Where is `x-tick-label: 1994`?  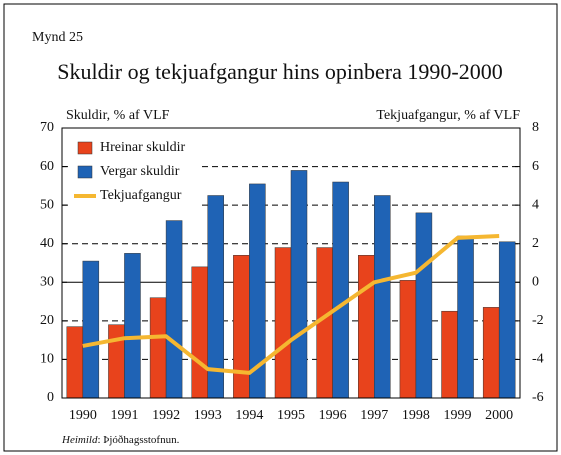
x-tick-label: 1994 is located at coordinates (249, 415).